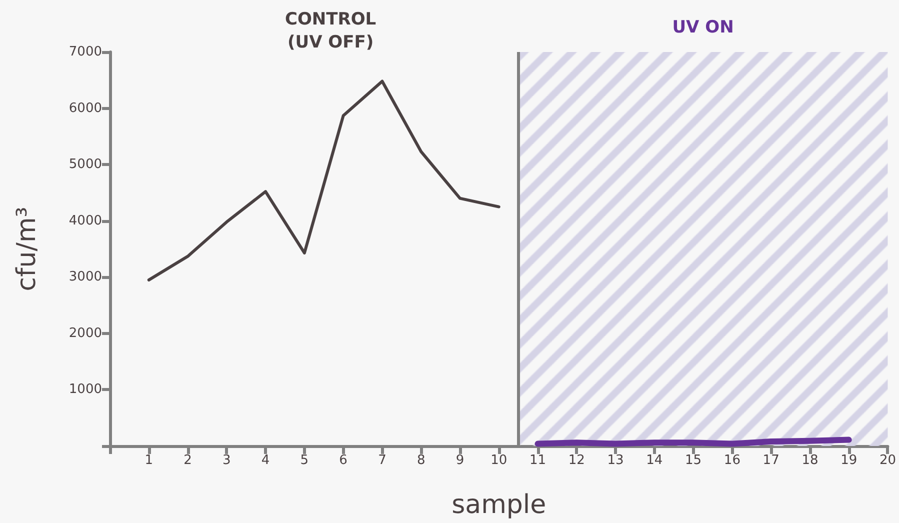 This screenshot has height=523, width=899. Describe the element at coordinates (382, 460) in the screenshot. I see `x-tick-label: 7` at that location.